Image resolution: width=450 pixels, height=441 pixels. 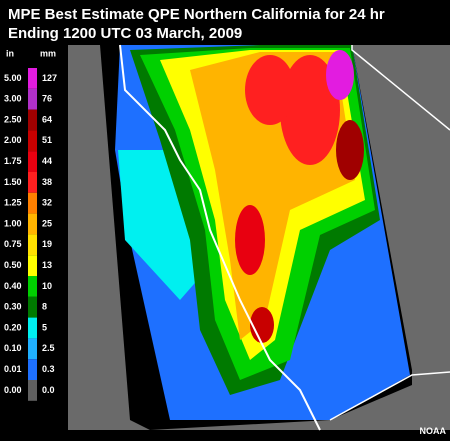 I want to click on legend-mm-label: 64, so click(x=47, y=119).